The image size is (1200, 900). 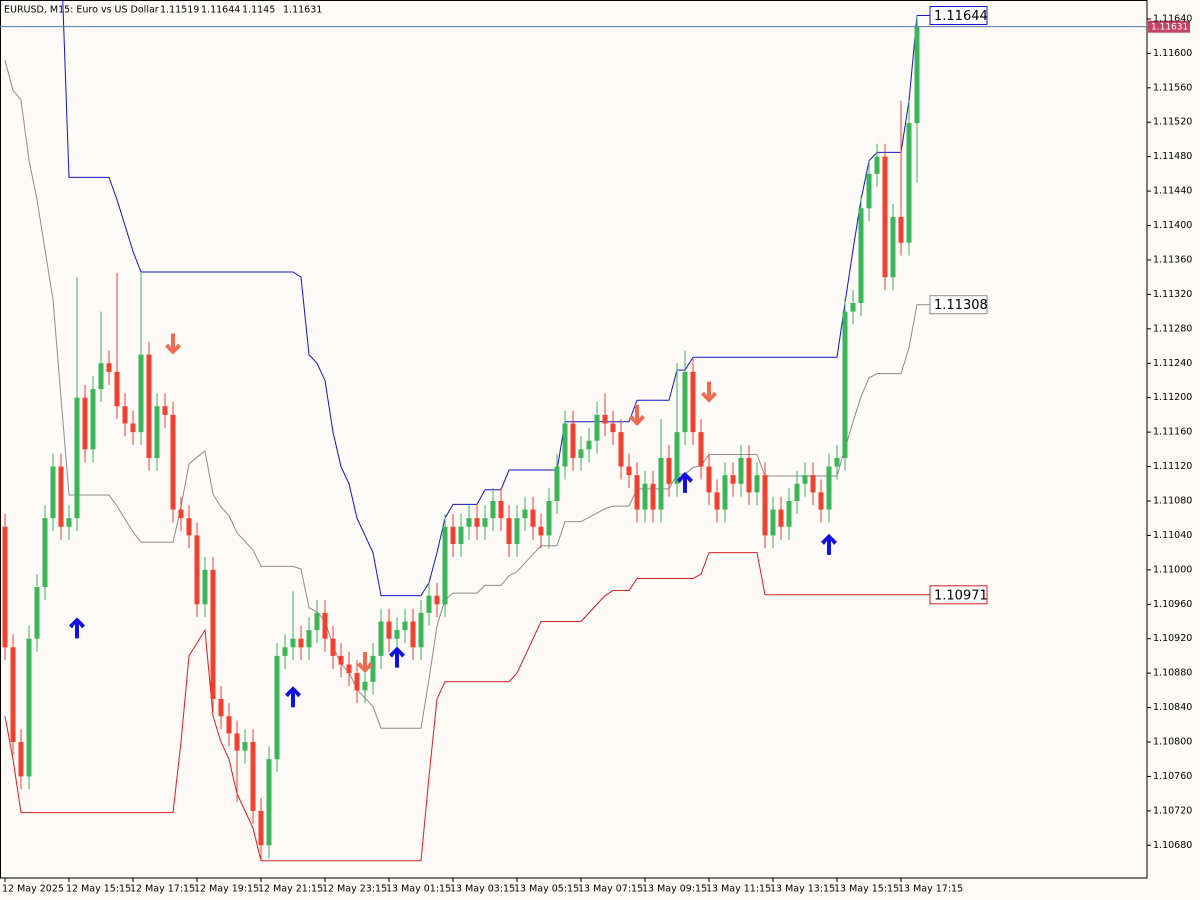 What do you see at coordinates (1059, 305) in the screenshot?
I see `overlay: 1.11644 1.11308 1.10971 1.11631` at bounding box center [1059, 305].